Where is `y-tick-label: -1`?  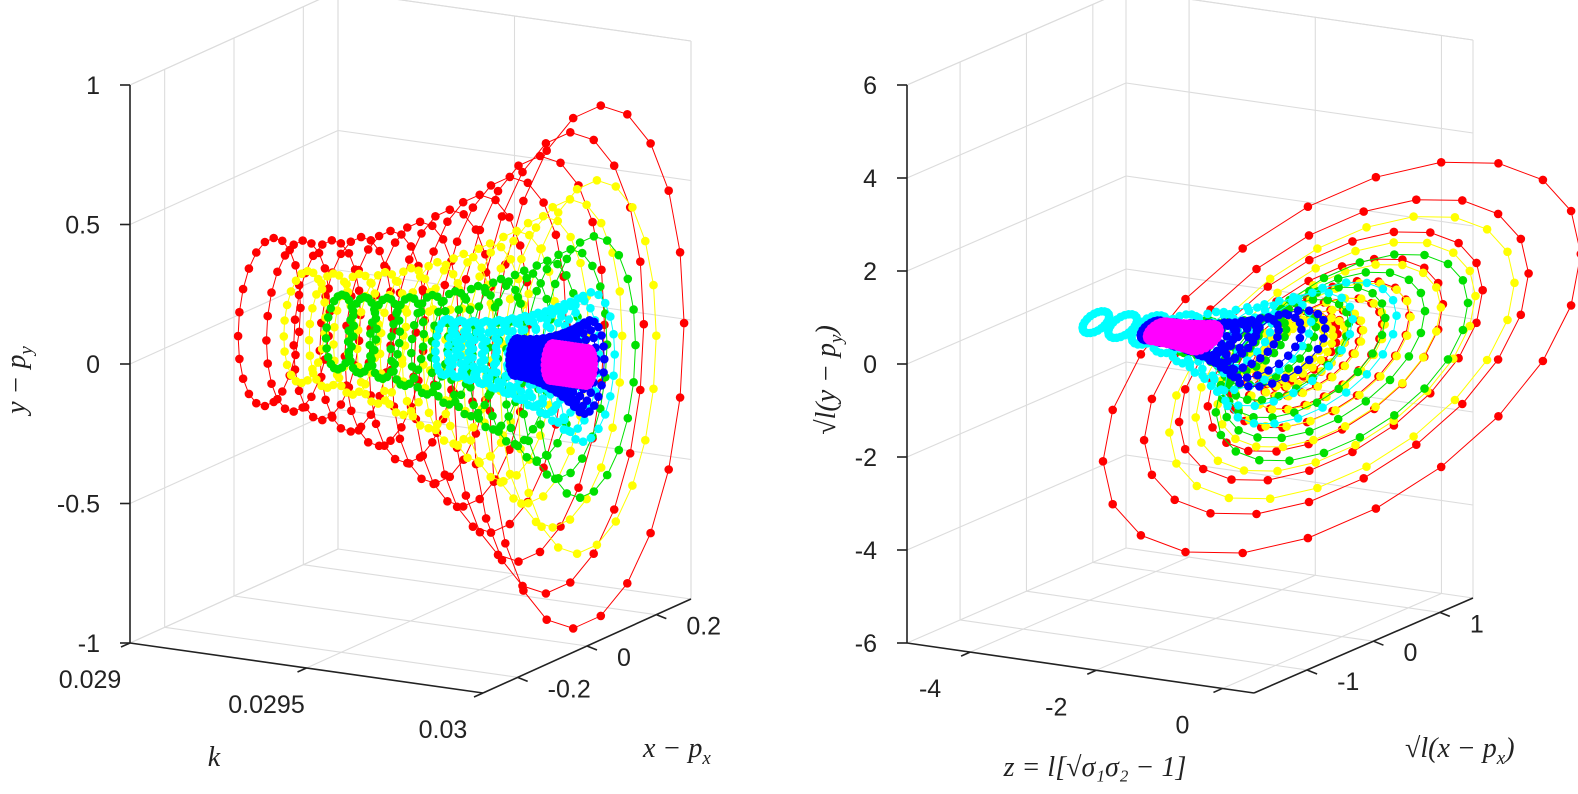
y-tick-label: -1 is located at coordinates (1348, 682).